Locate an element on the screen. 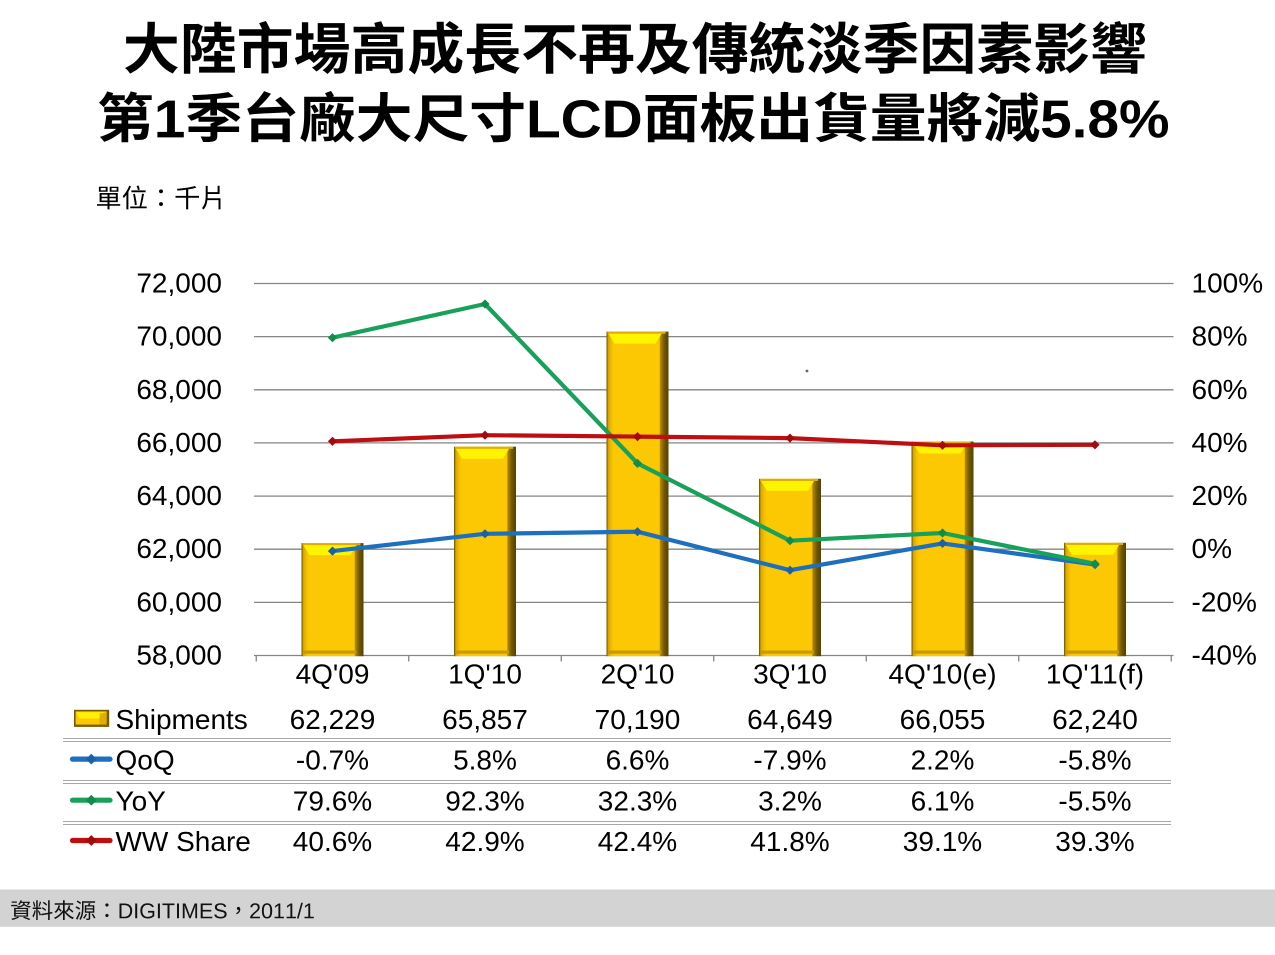  svg-text: QoQ is located at coordinates (145, 760).